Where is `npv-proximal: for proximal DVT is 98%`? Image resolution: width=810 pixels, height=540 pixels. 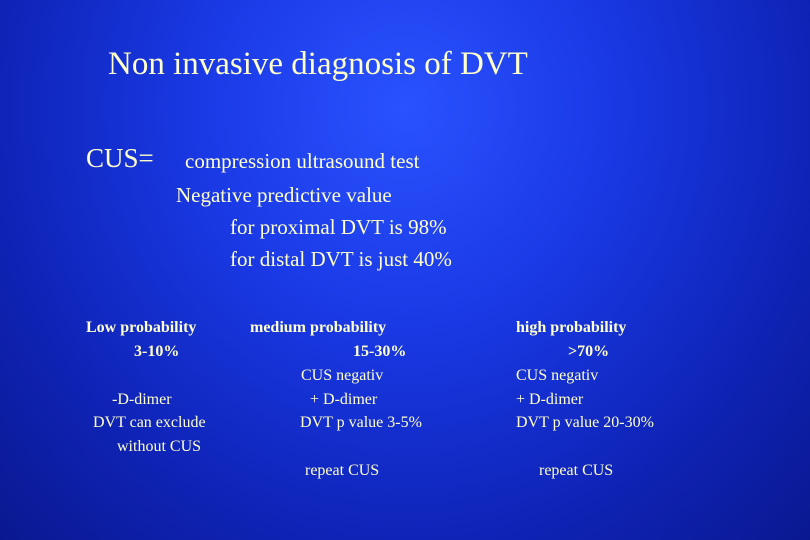 npv-proximal: for proximal DVT is 98% is located at coordinates (338, 227).